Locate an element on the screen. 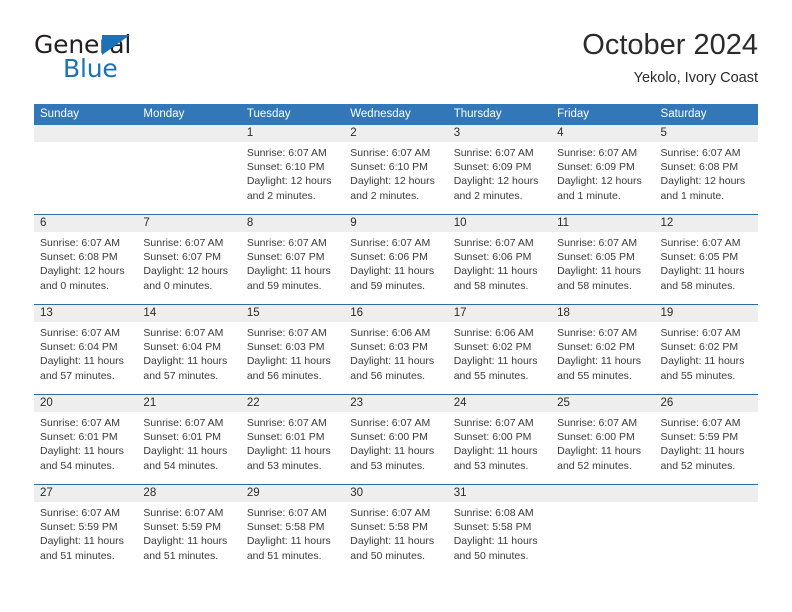 The height and width of the screenshot is (612, 792). weekday-header-tuesday: Tuesday is located at coordinates (268, 114).